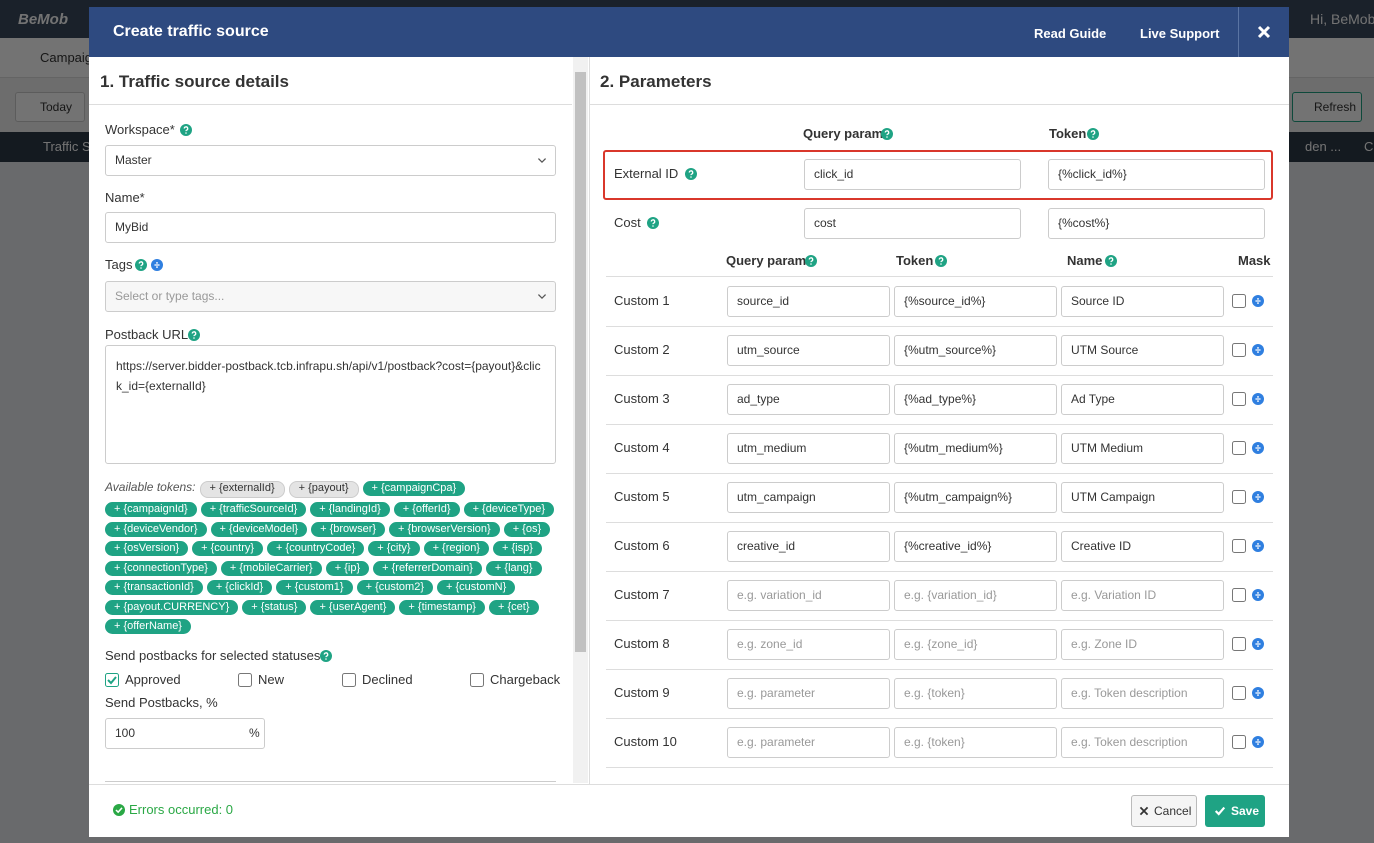  I want to click on text-input: e.g. zone_id, so click(808, 644).